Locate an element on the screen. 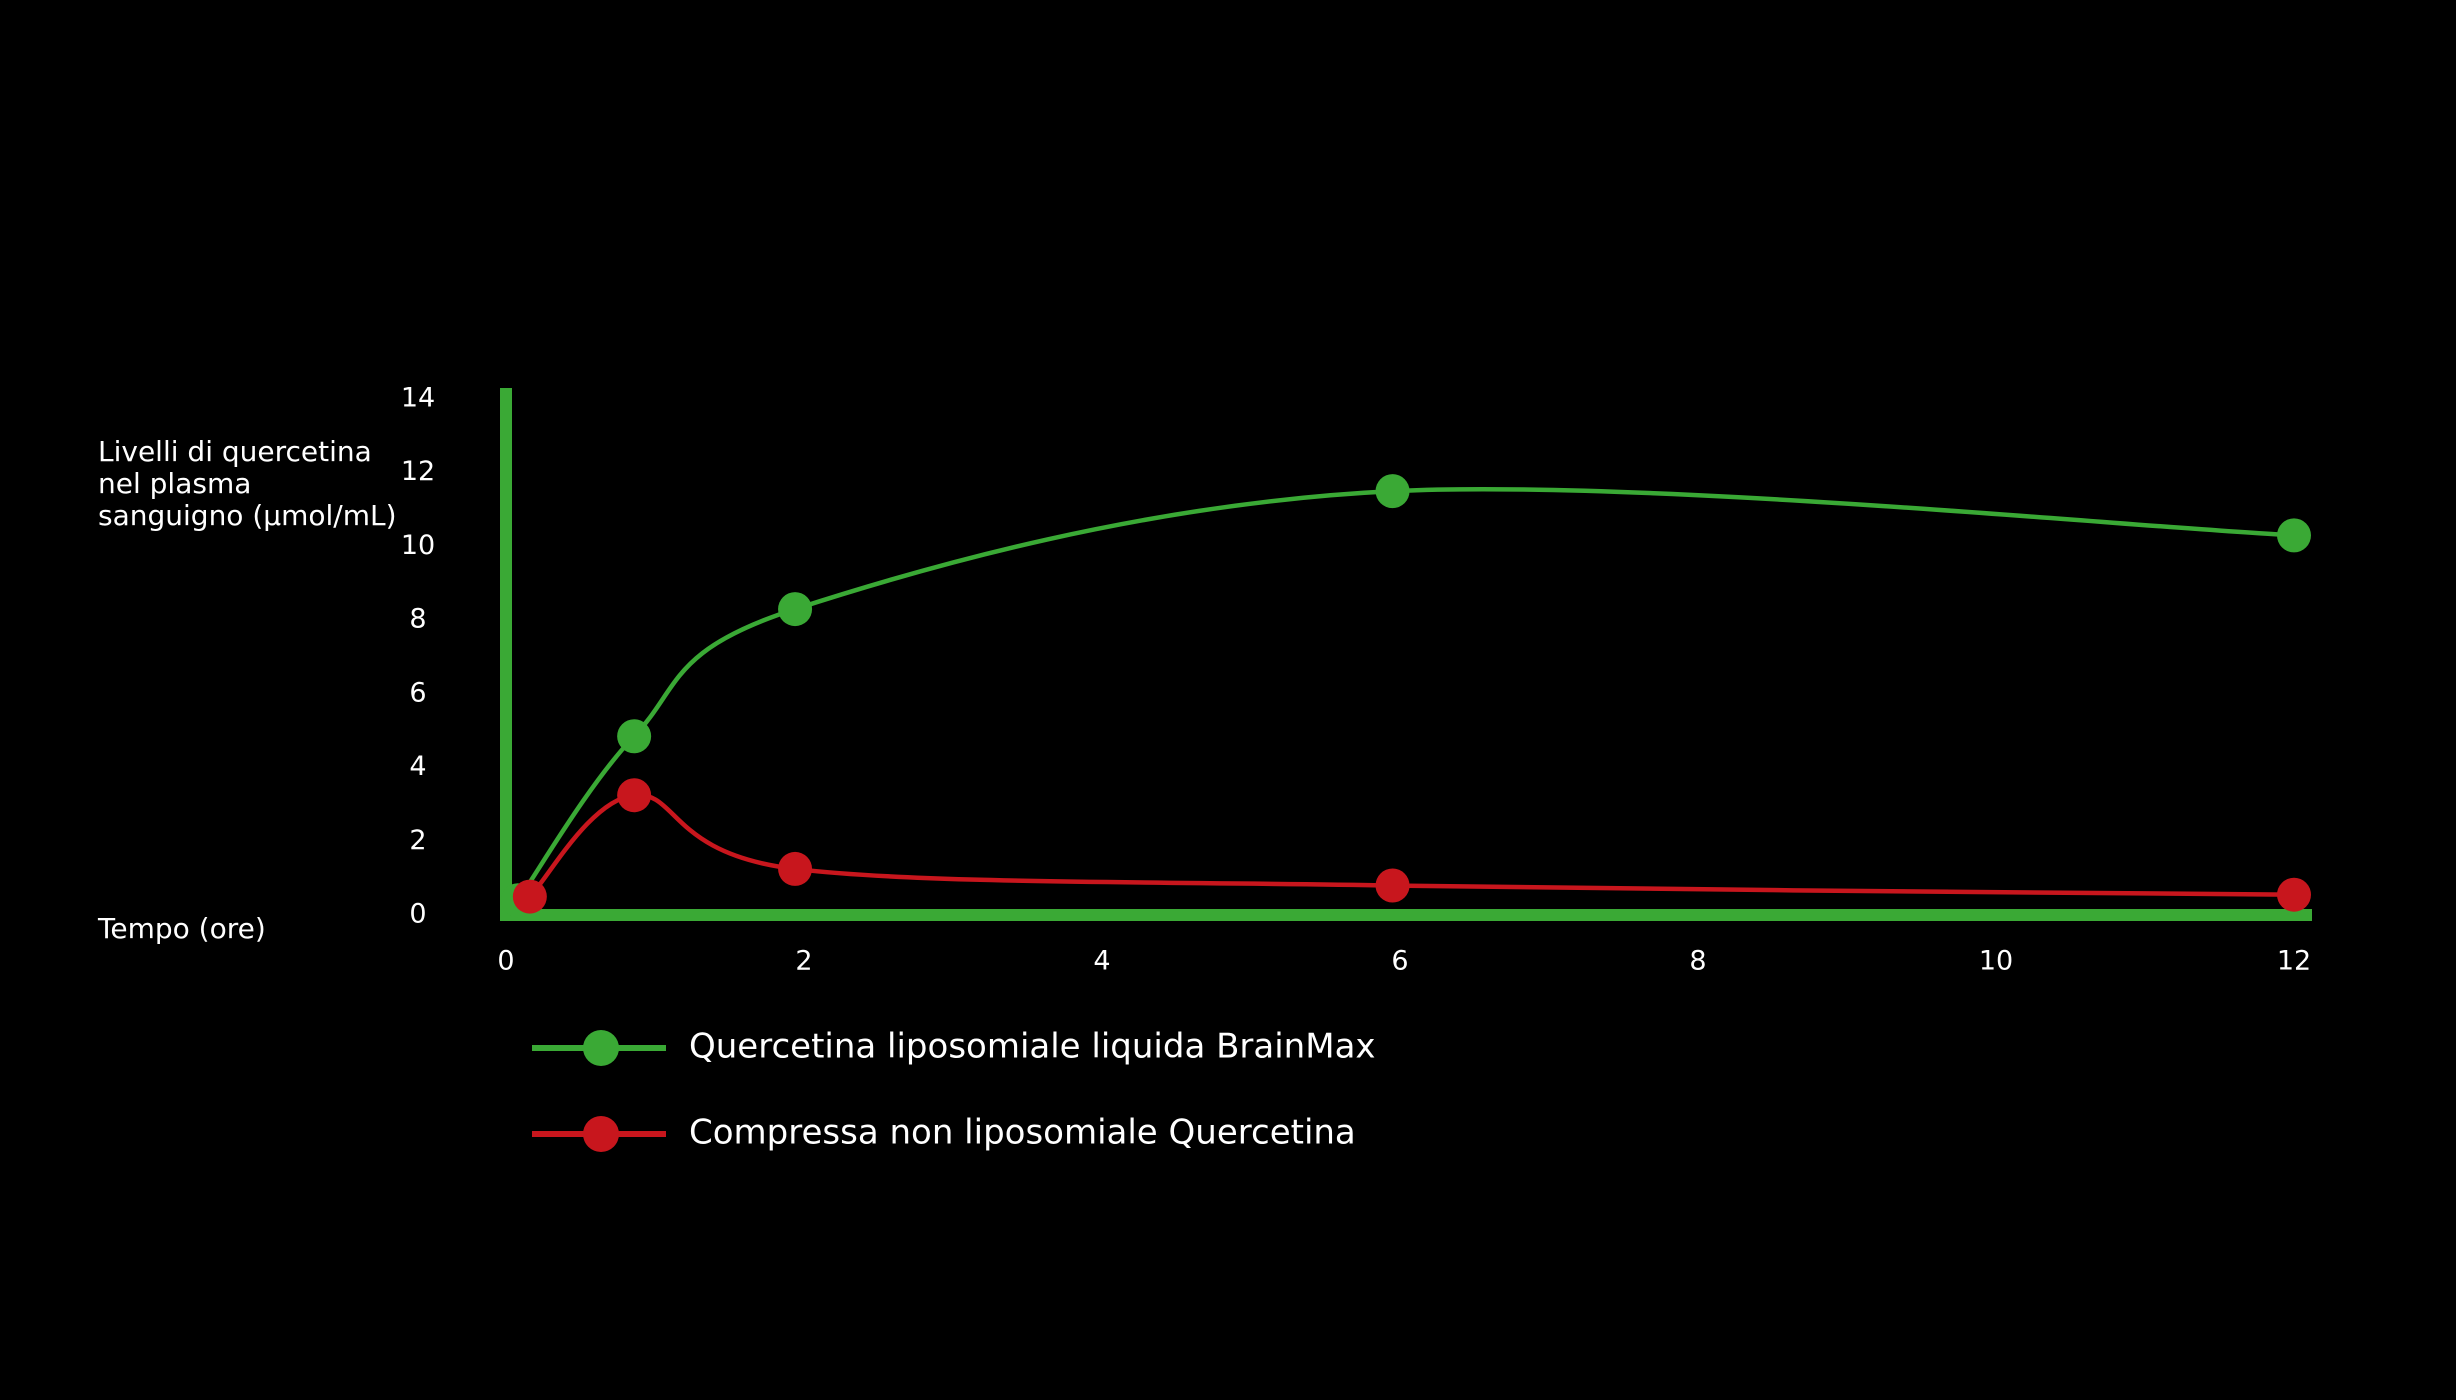 This screenshot has height=1400, width=2456. legend-label: Compressa non liposomiale Quercetina is located at coordinates (1022, 1133).